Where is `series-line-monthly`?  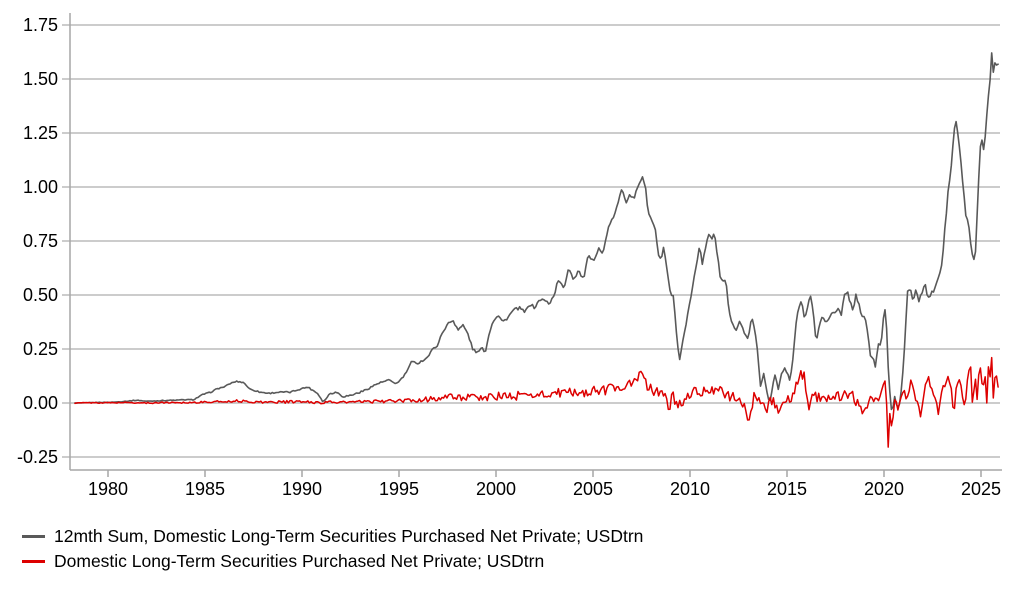
series-line-monthly is located at coordinates (536, 402).